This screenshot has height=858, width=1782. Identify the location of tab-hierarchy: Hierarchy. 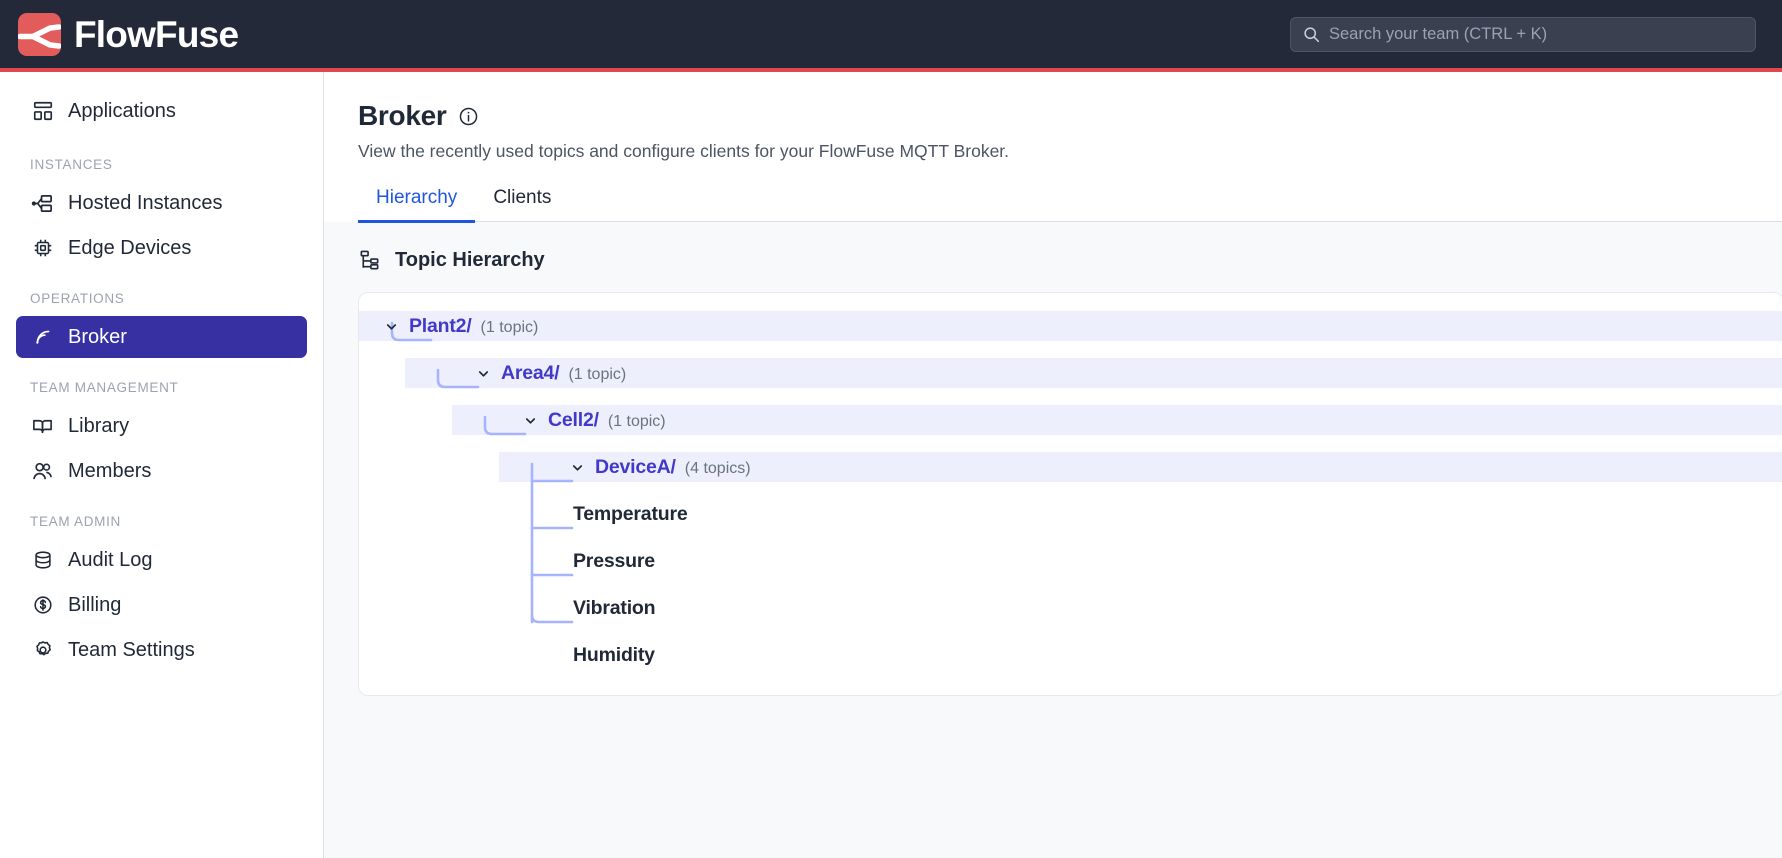
(417, 205).